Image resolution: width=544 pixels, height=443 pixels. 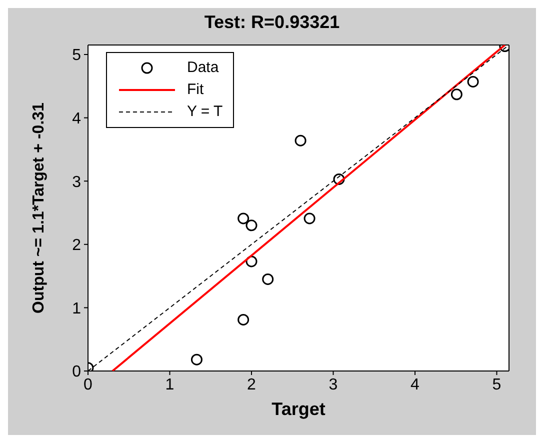 I want to click on legend-label: Y = T, so click(x=205, y=112).